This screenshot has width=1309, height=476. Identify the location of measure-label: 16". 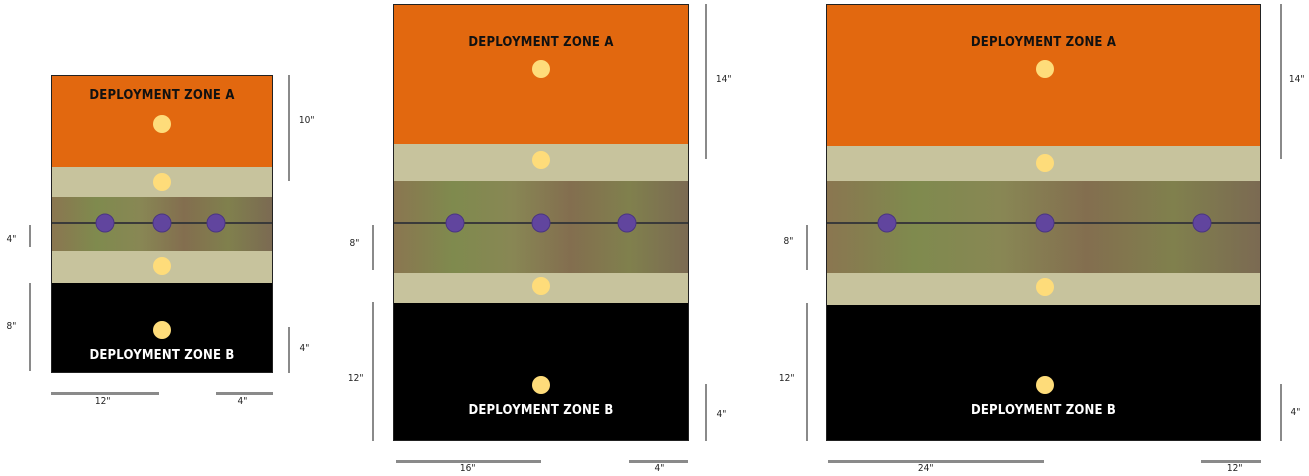
(467, 468).